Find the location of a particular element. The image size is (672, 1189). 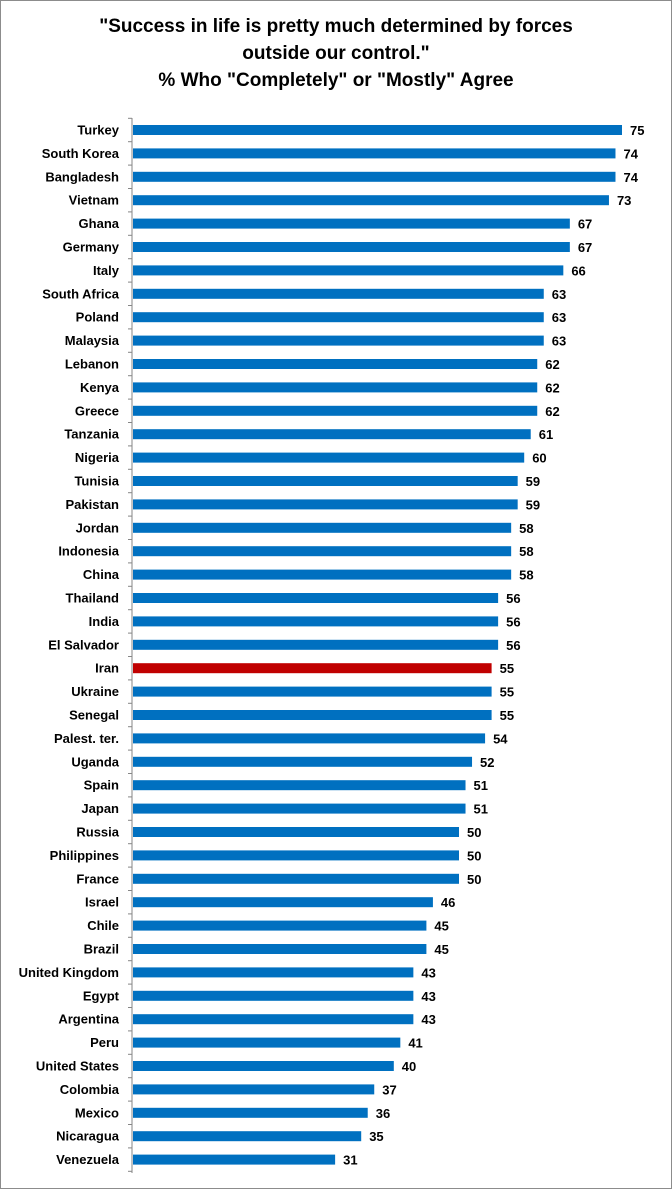

category-label: El Salvador is located at coordinates (83, 644).